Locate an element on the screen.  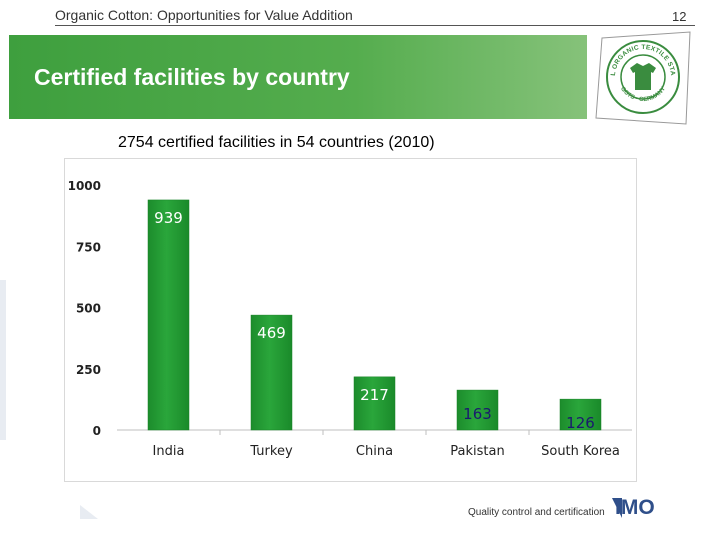
imo-logo-mark is located at coordinates (617, 508).